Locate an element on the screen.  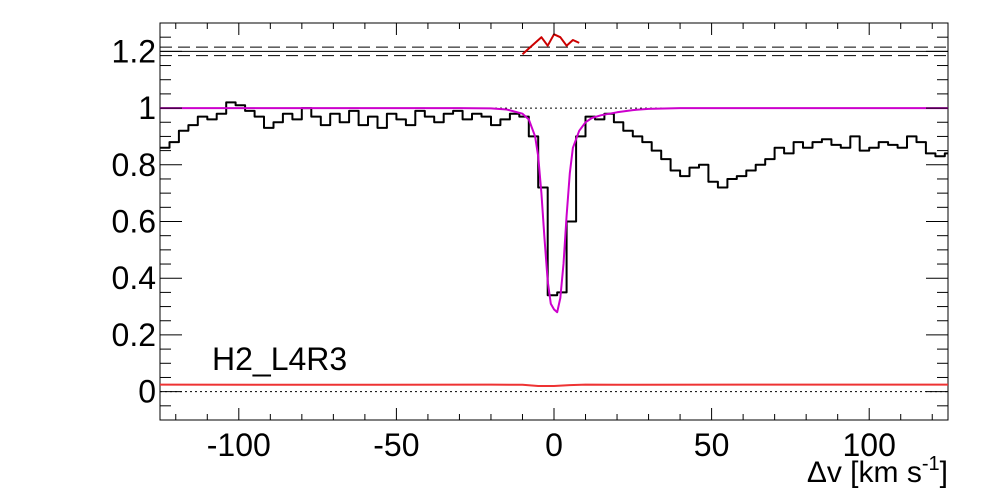
y-tick-label-0: 0 is located at coordinates (147, 392).